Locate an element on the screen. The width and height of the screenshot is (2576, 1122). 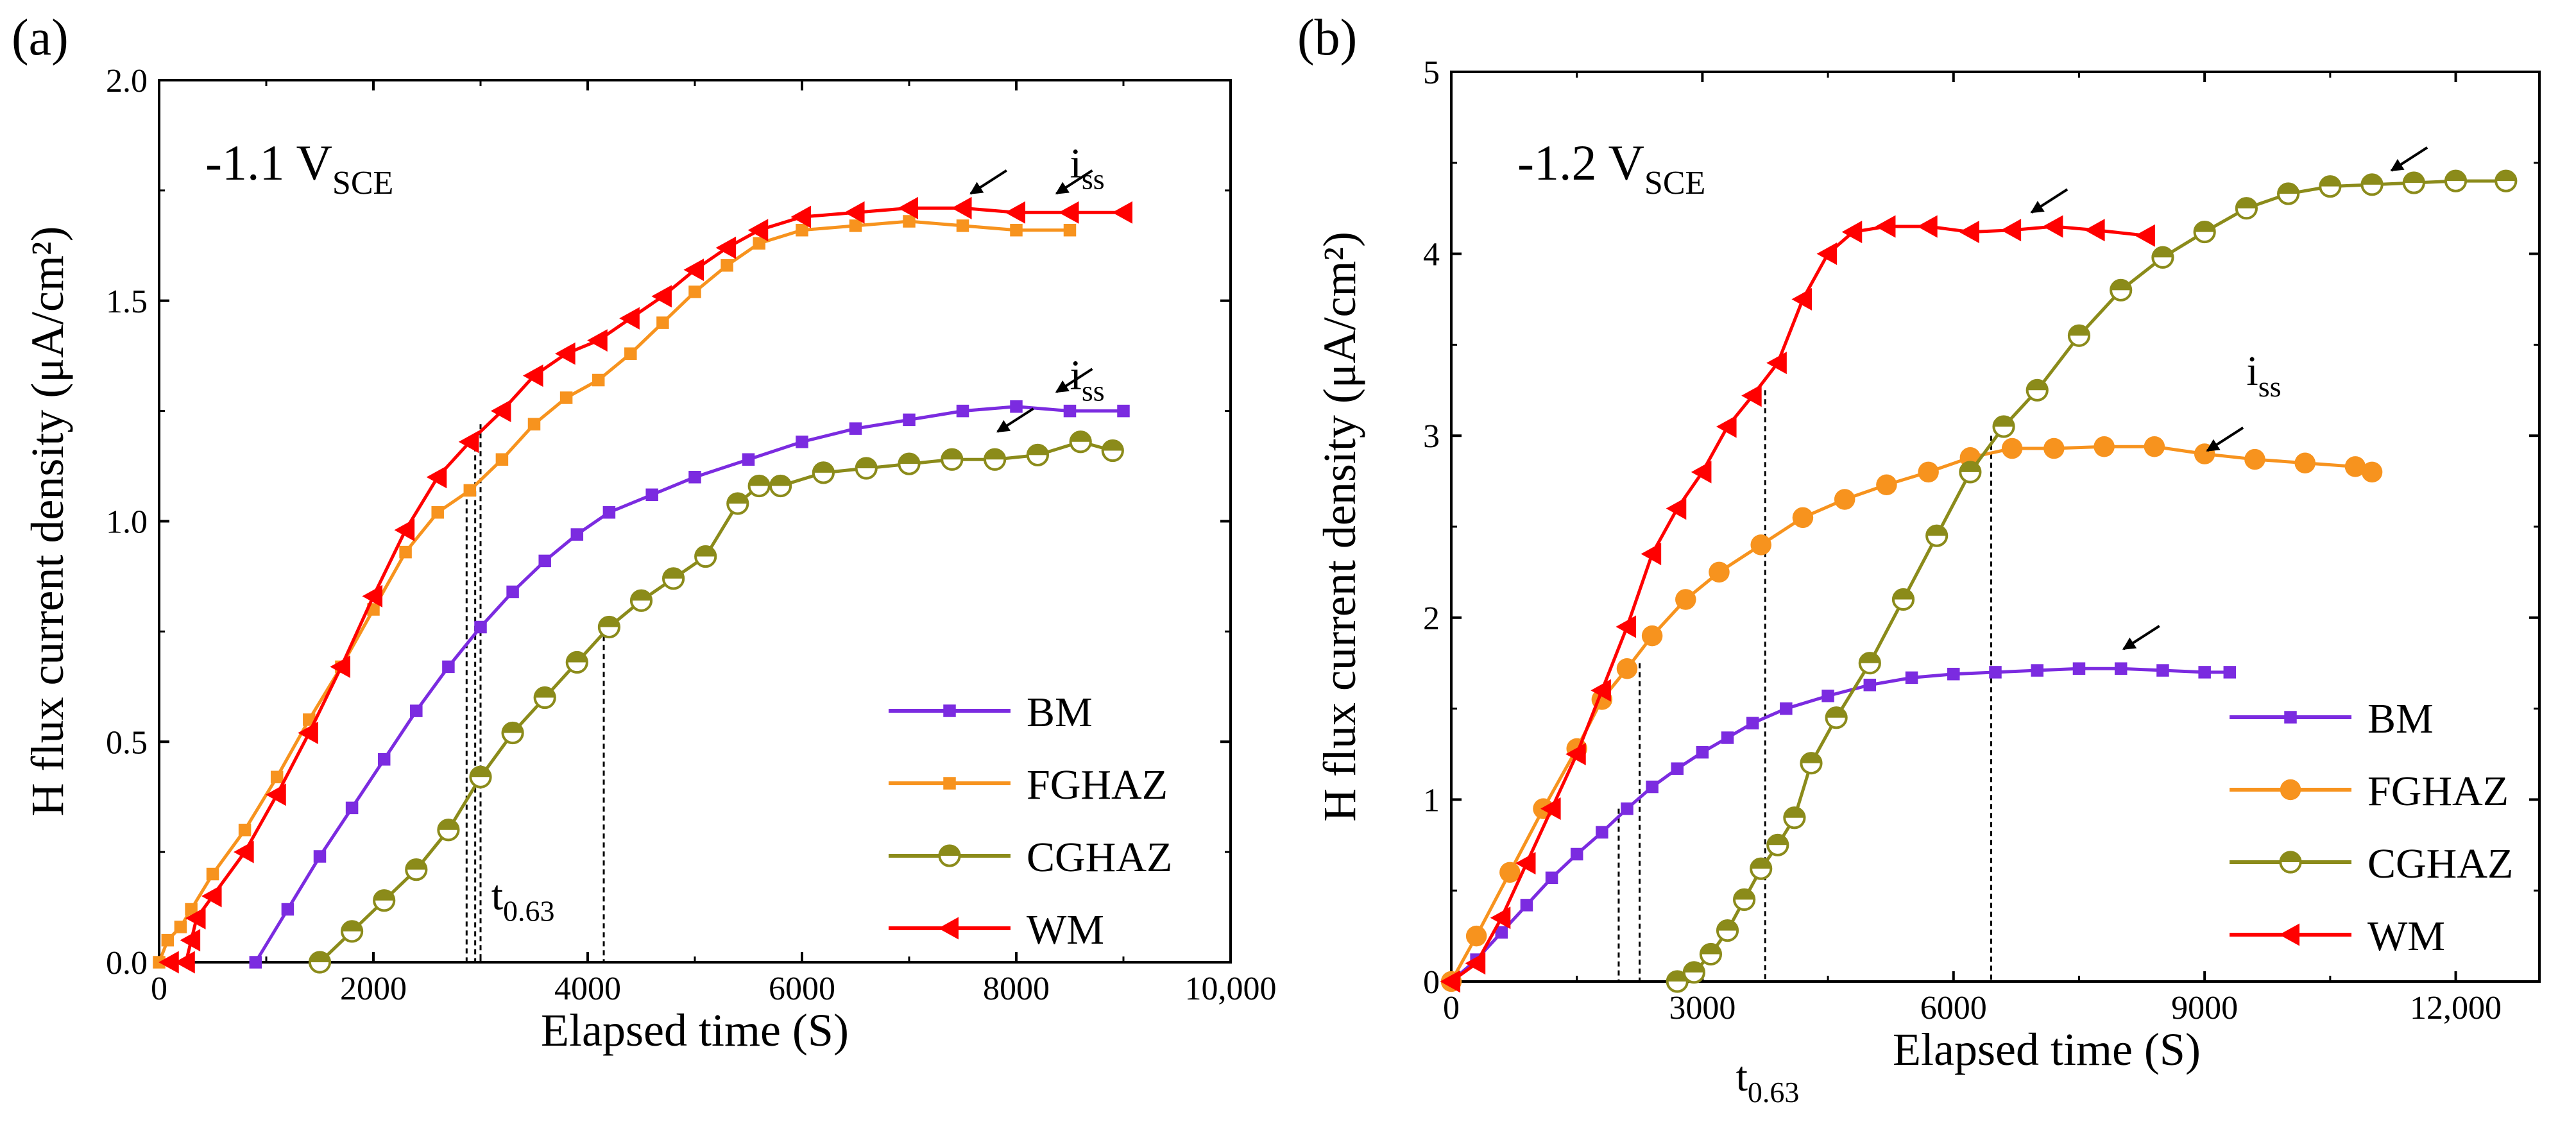
legend-item-fghaz: FGHAZ is located at coordinates (2369, 791).